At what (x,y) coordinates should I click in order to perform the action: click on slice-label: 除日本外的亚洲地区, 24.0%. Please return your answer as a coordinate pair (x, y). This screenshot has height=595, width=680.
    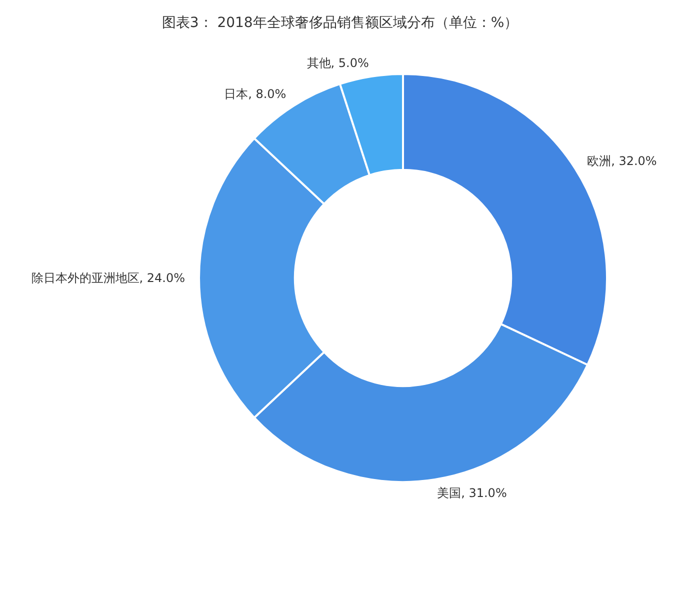
    Looking at the image, I should click on (108, 278).